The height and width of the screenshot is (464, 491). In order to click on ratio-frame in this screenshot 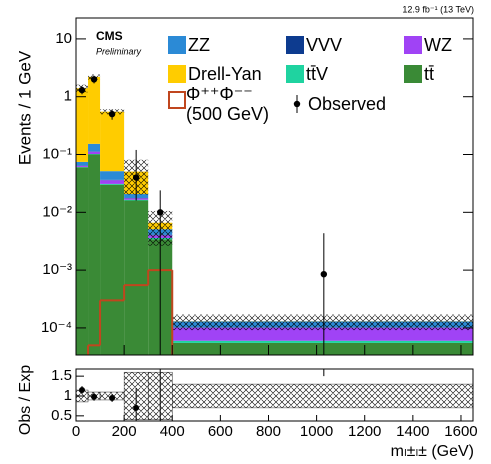, I will do `click(274, 395)`.